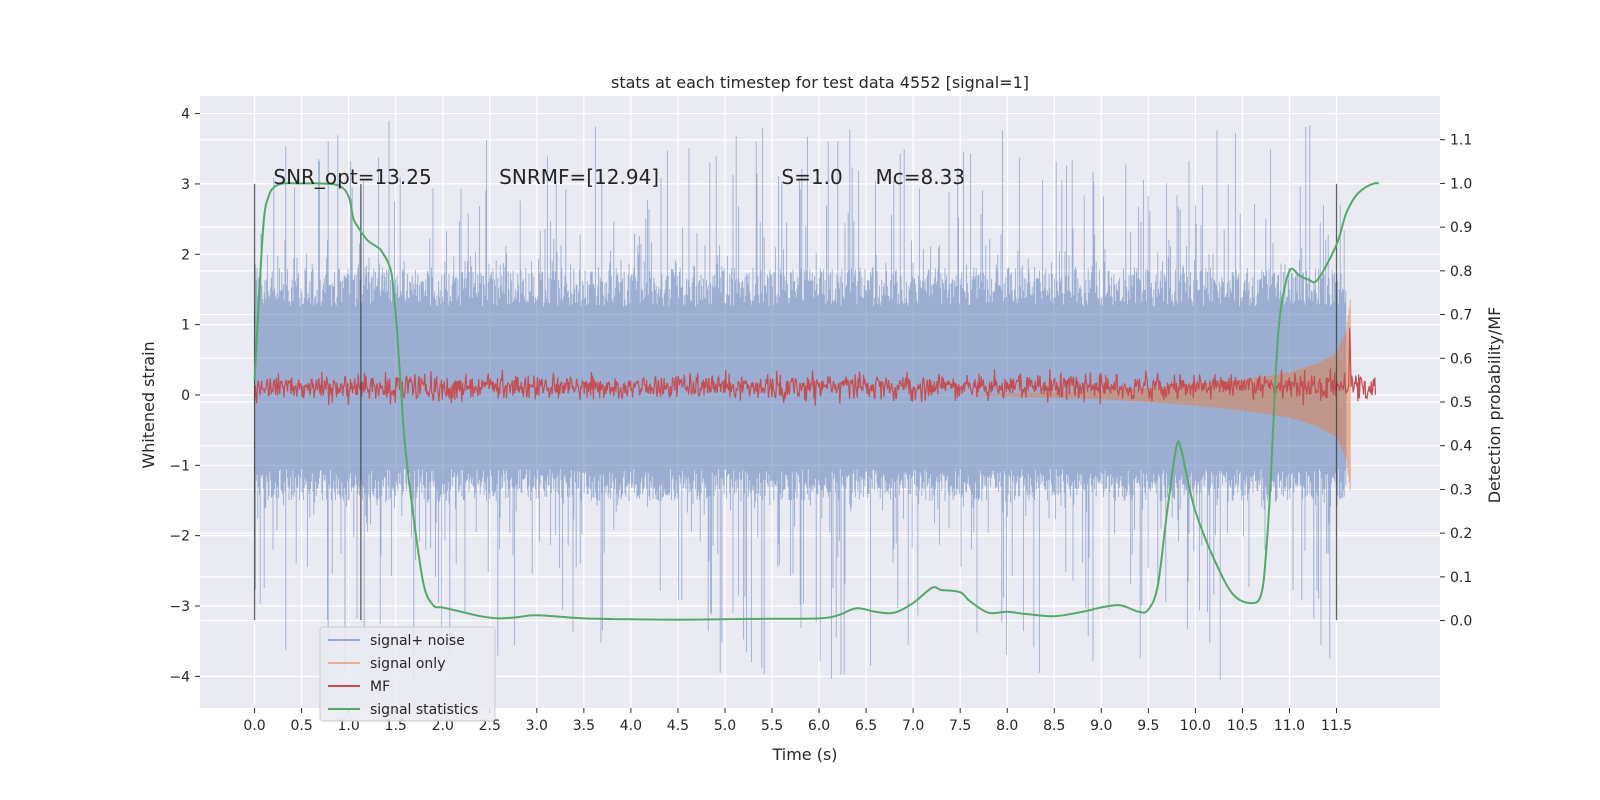 The image size is (1600, 800). Describe the element at coordinates (725, 726) in the screenshot. I see `x-tick-label: 5.0` at that location.